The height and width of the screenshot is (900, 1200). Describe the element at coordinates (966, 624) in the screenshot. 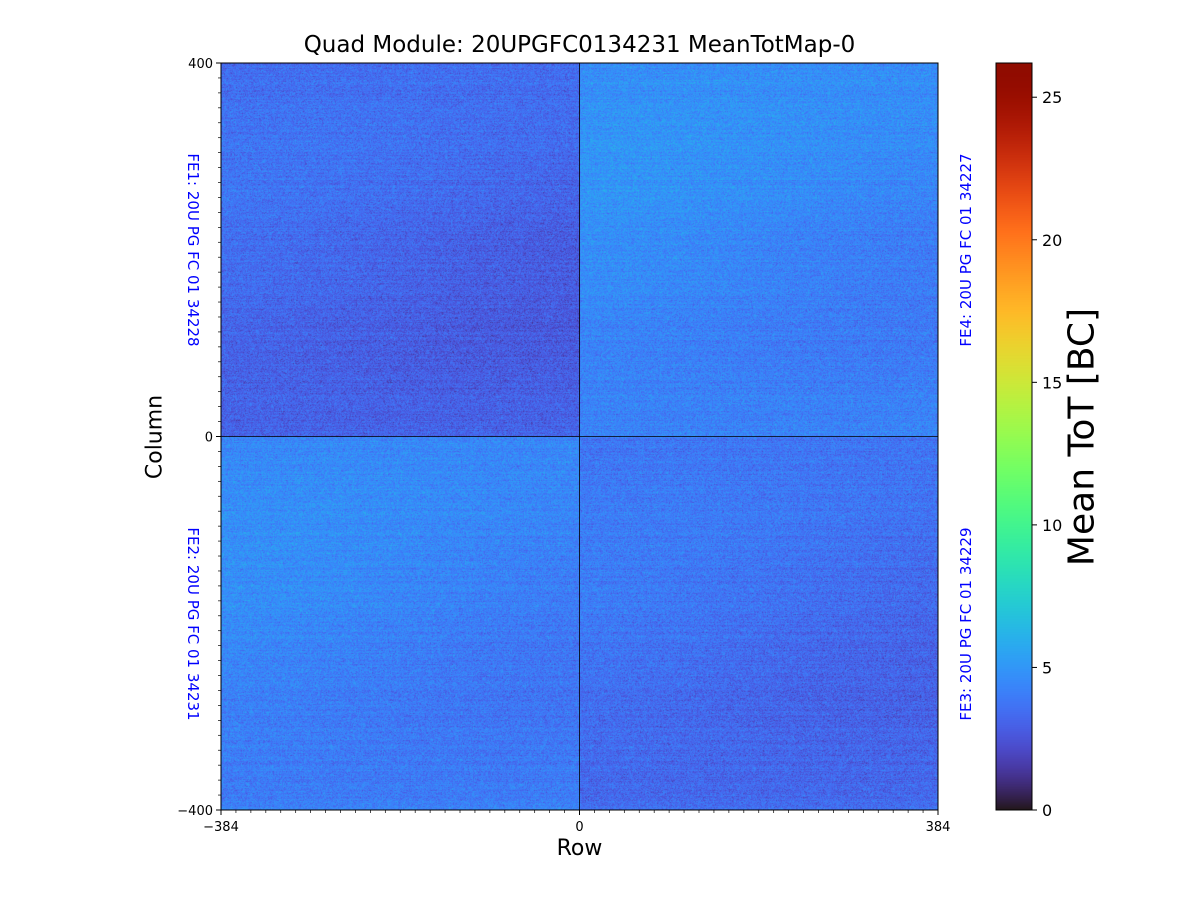

I see `chip-label-fe3: FE3: 20U PG FC 01 34229` at that location.